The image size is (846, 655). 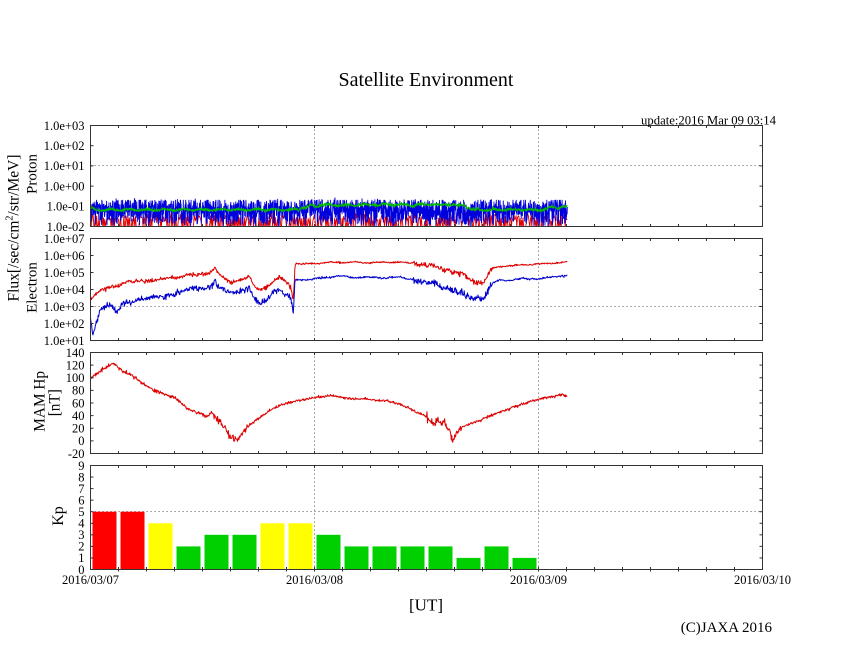 I want to click on svg-text: 2016/03/10, so click(x=762, y=580).